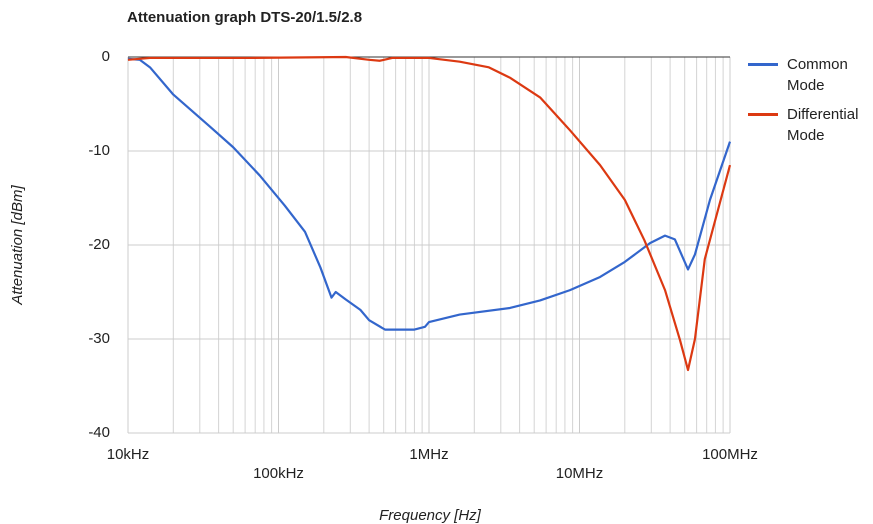 The width and height of the screenshot is (873, 524). I want to click on x-tick-label: 10MHz, so click(580, 473).